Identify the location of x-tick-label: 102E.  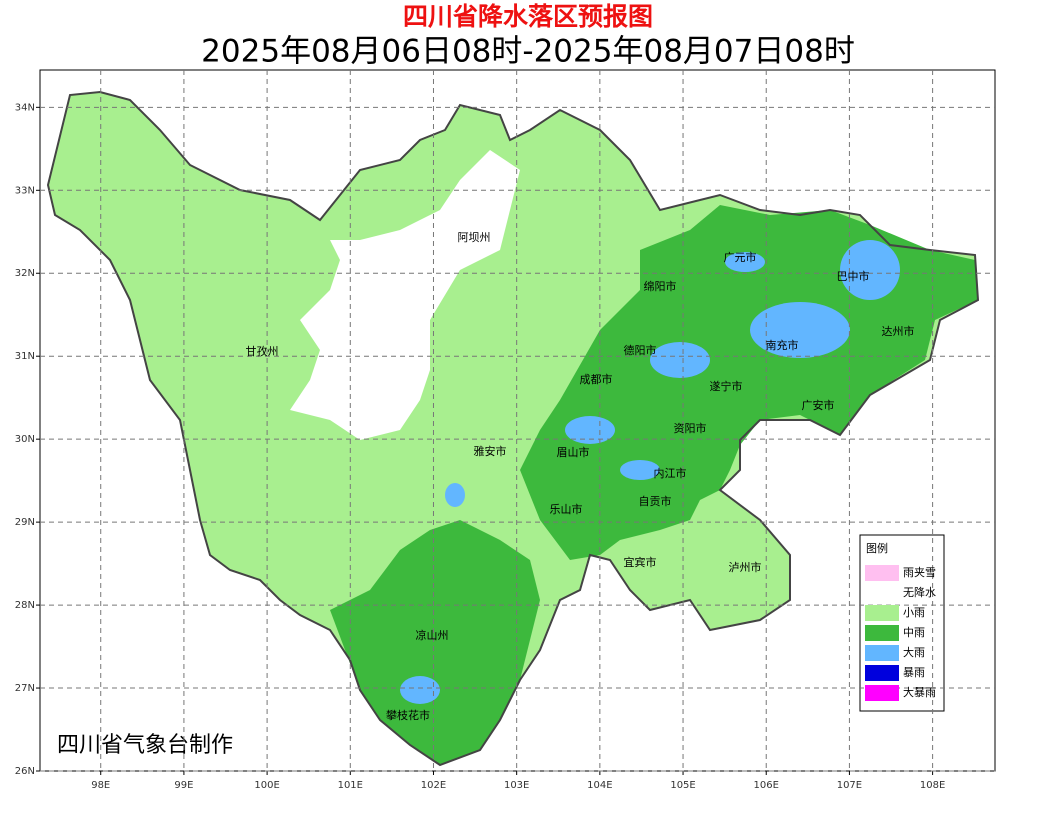
(433, 785).